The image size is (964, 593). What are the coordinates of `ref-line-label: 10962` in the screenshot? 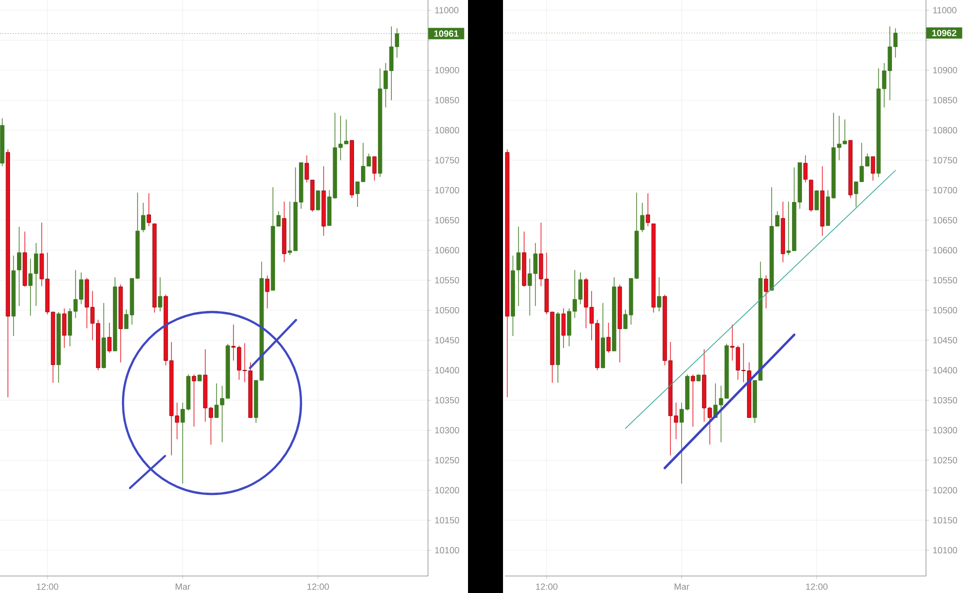 It's located at (944, 33).